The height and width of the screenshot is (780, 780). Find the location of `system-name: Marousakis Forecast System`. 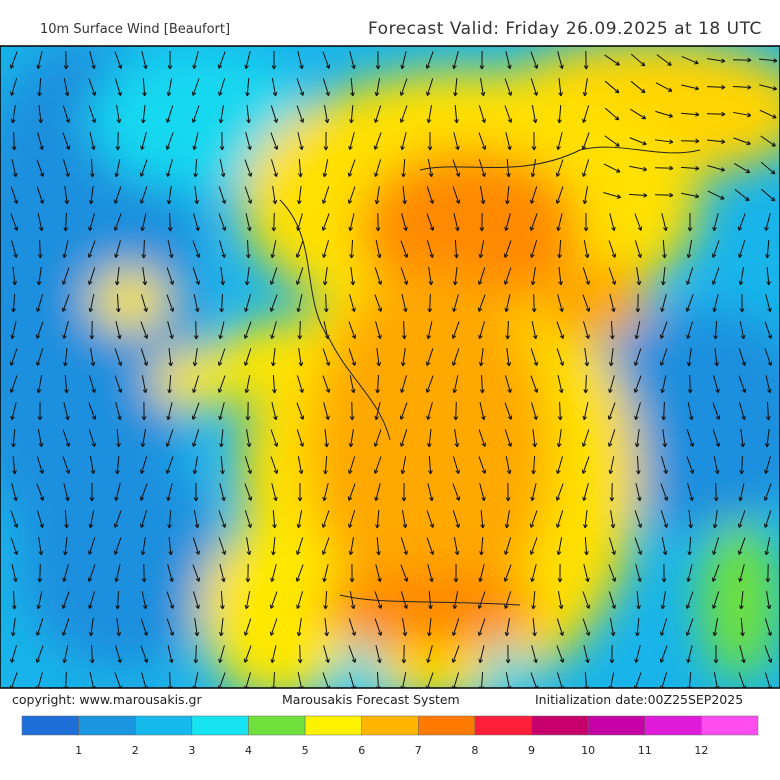

system-name: Marousakis Forecast System is located at coordinates (371, 699).